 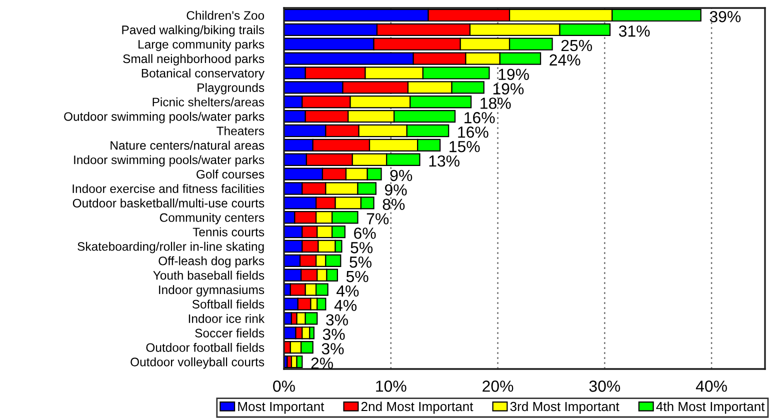 What do you see at coordinates (201, 46) in the screenshot?
I see `y-tick-label: Large community parks` at bounding box center [201, 46].